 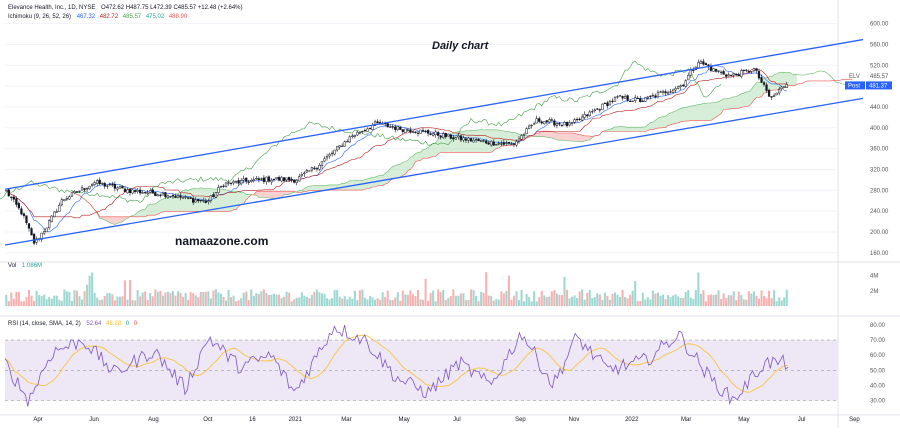 What do you see at coordinates (86, 17) in the screenshot?
I see `ichimoku-value-1: 467.32` at bounding box center [86, 17].